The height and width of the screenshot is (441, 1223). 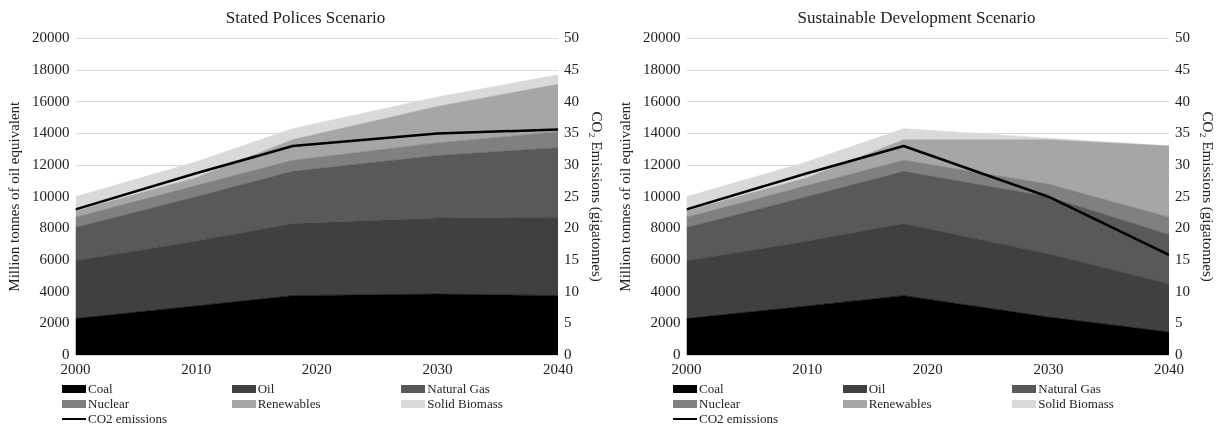 What do you see at coordinates (916, 17) in the screenshot?
I see `chart-title: Sustainable Development Scenario` at bounding box center [916, 17].